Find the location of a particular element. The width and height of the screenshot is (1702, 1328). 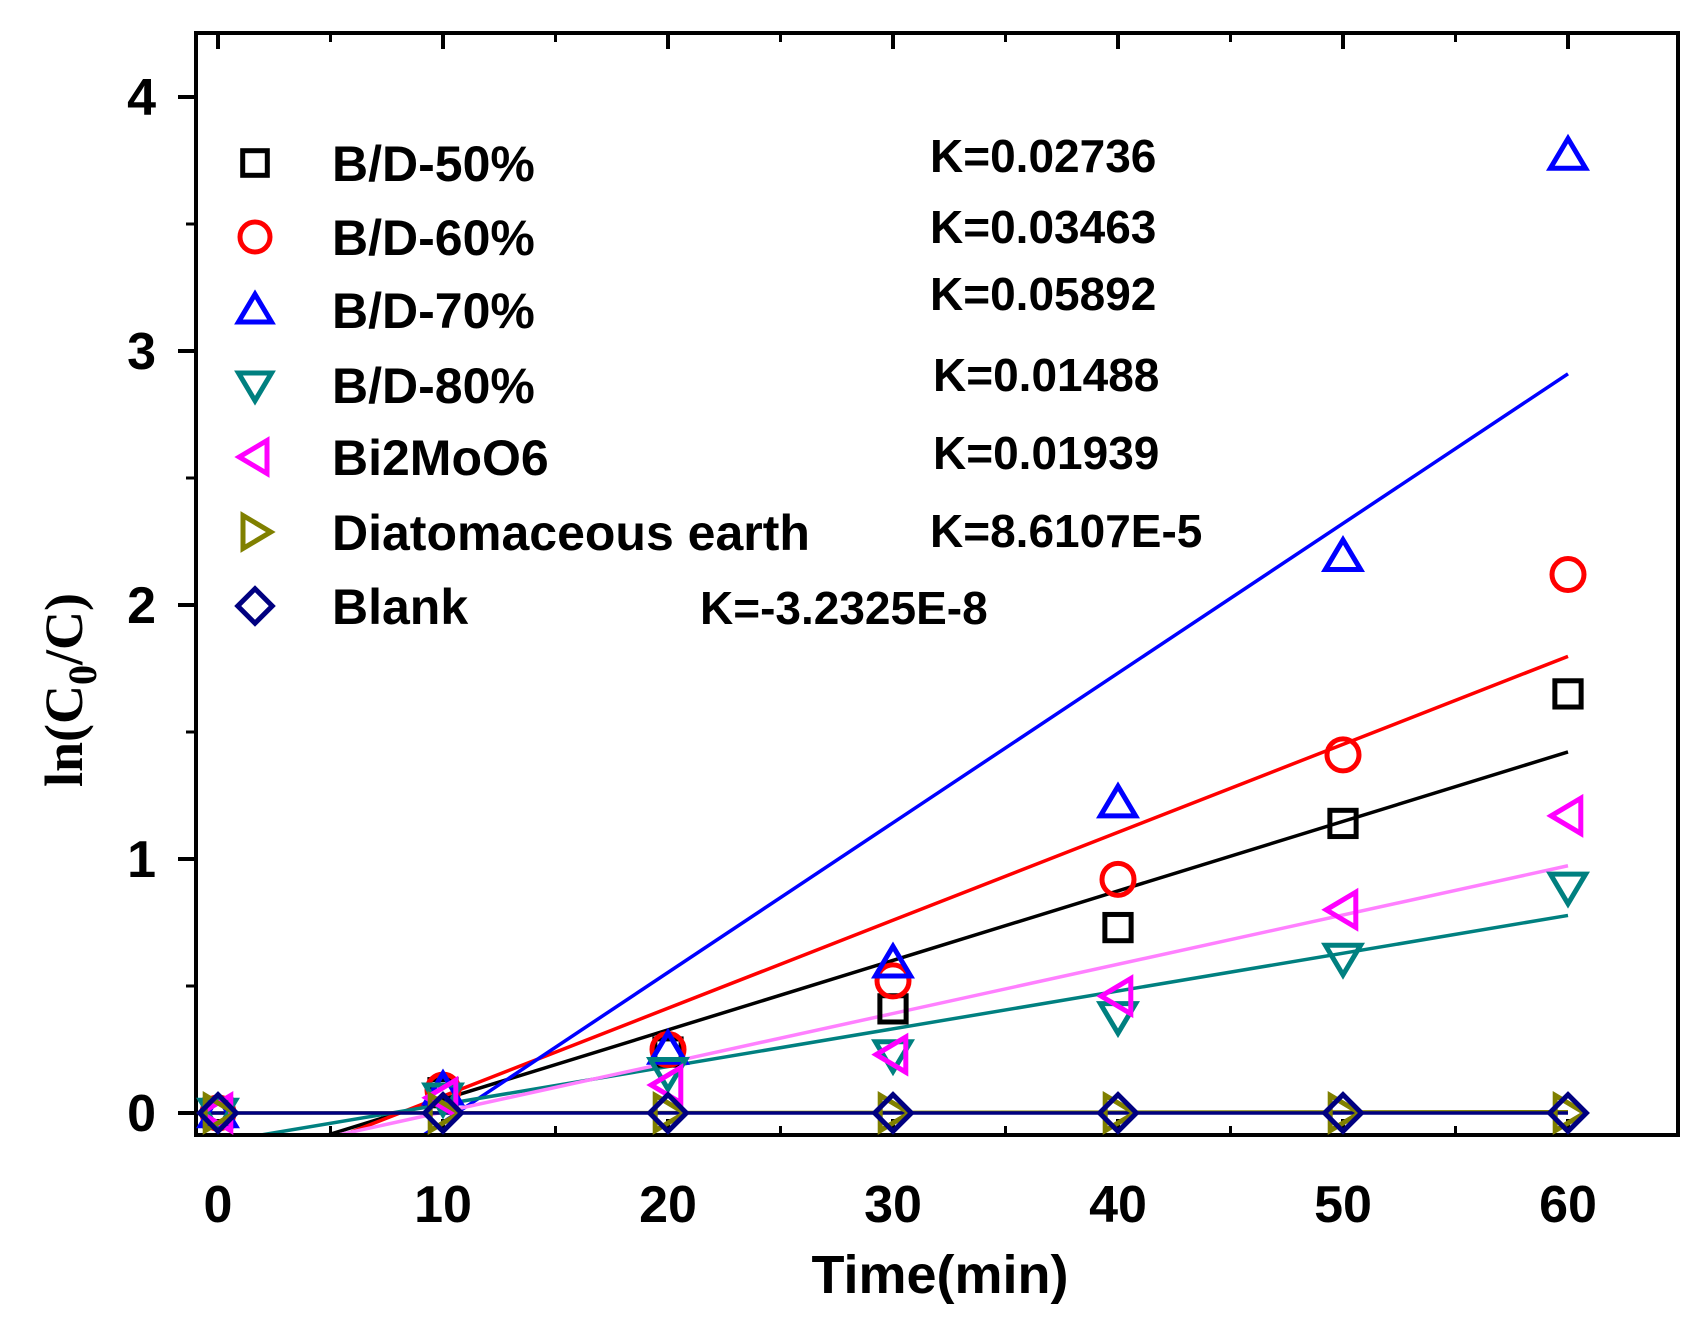

x-tick-label: 40 is located at coordinates (1118, 1205).